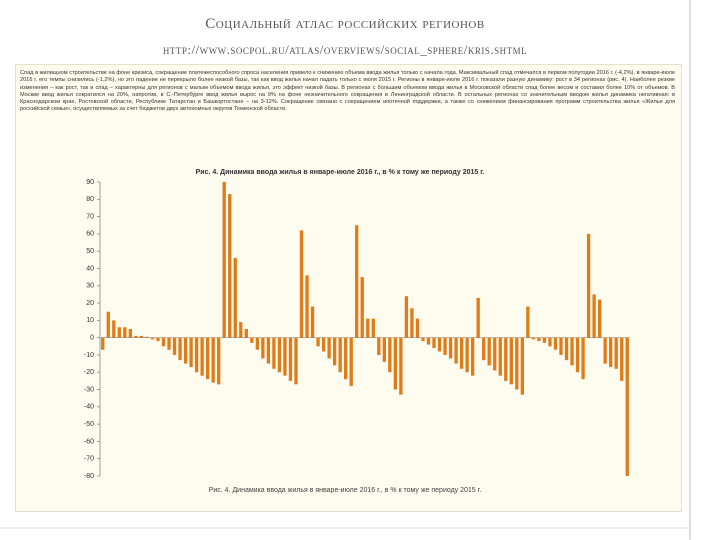 The width and height of the screenshot is (720, 540). Describe the element at coordinates (90, 216) in the screenshot. I see `y-tick-label: 70` at that location.